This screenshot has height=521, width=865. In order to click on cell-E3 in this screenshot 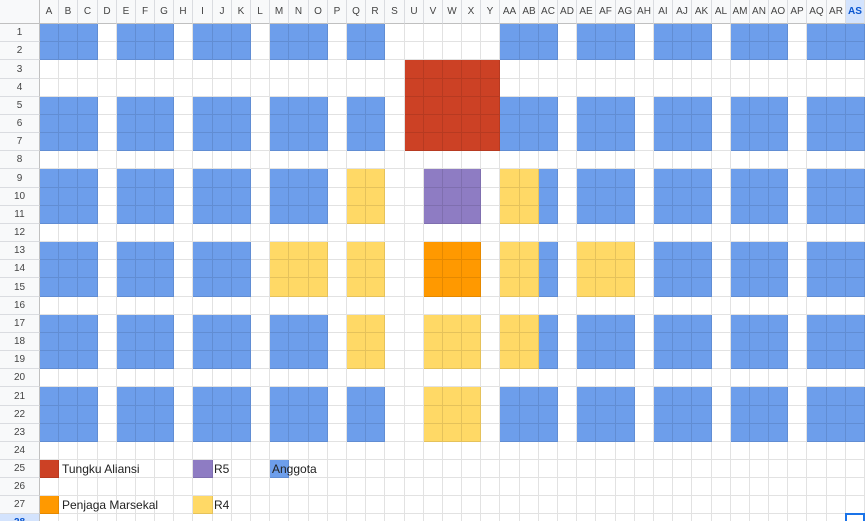, I will do `click(126, 69)`.